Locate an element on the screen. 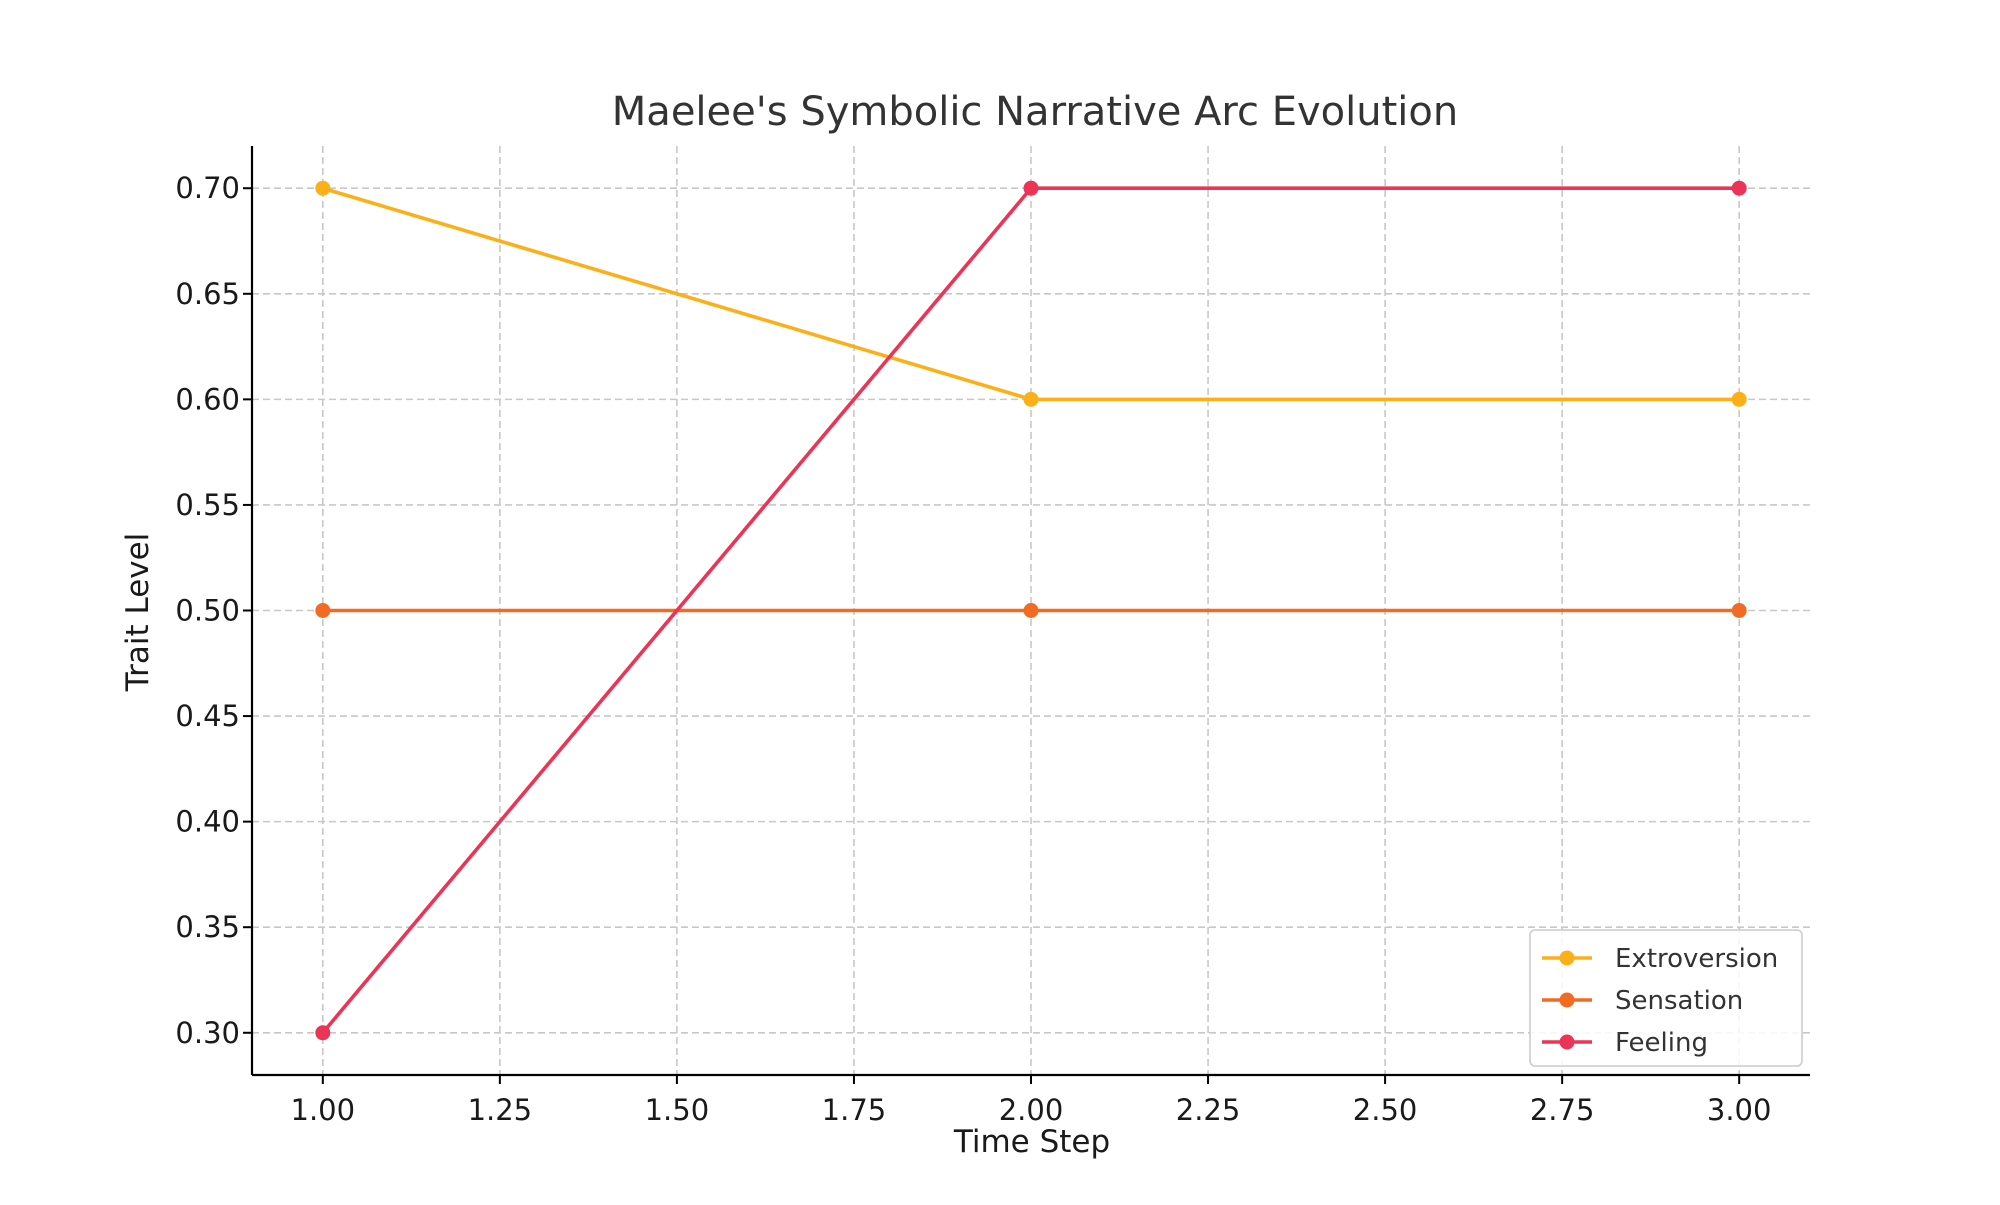 This screenshot has width=2000, height=1205. x-tick-label: 2.50 is located at coordinates (1385, 1110).